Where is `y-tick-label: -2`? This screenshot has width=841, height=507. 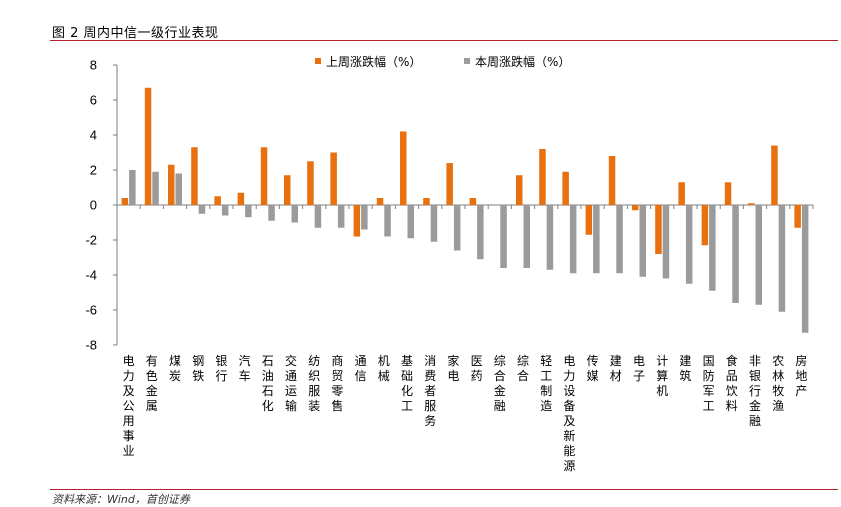
y-tick-label: -2 is located at coordinates (91, 240).